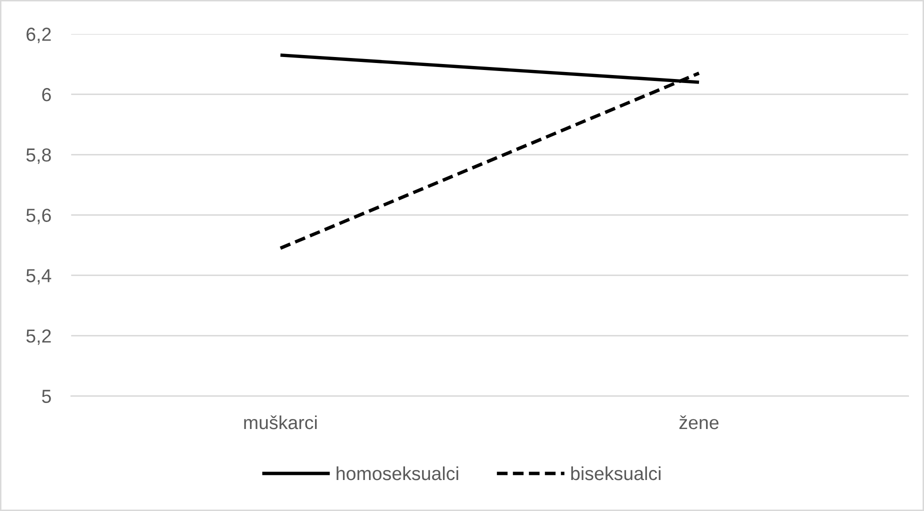 This screenshot has width=924, height=511. Describe the element at coordinates (615, 473) in the screenshot. I see `legend-label: biseksualci` at that location.